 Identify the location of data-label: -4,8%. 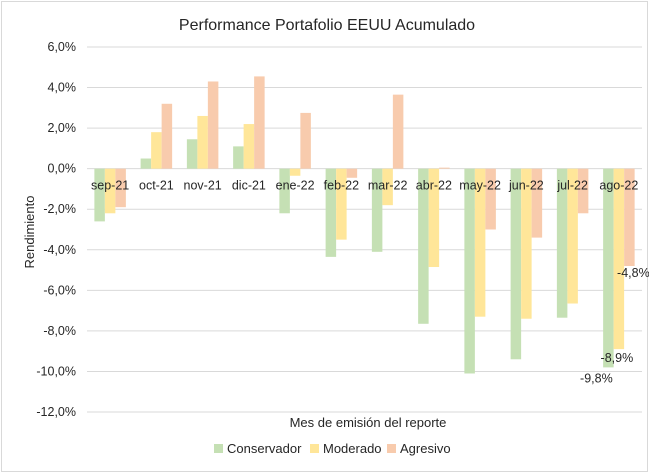
(633, 273).